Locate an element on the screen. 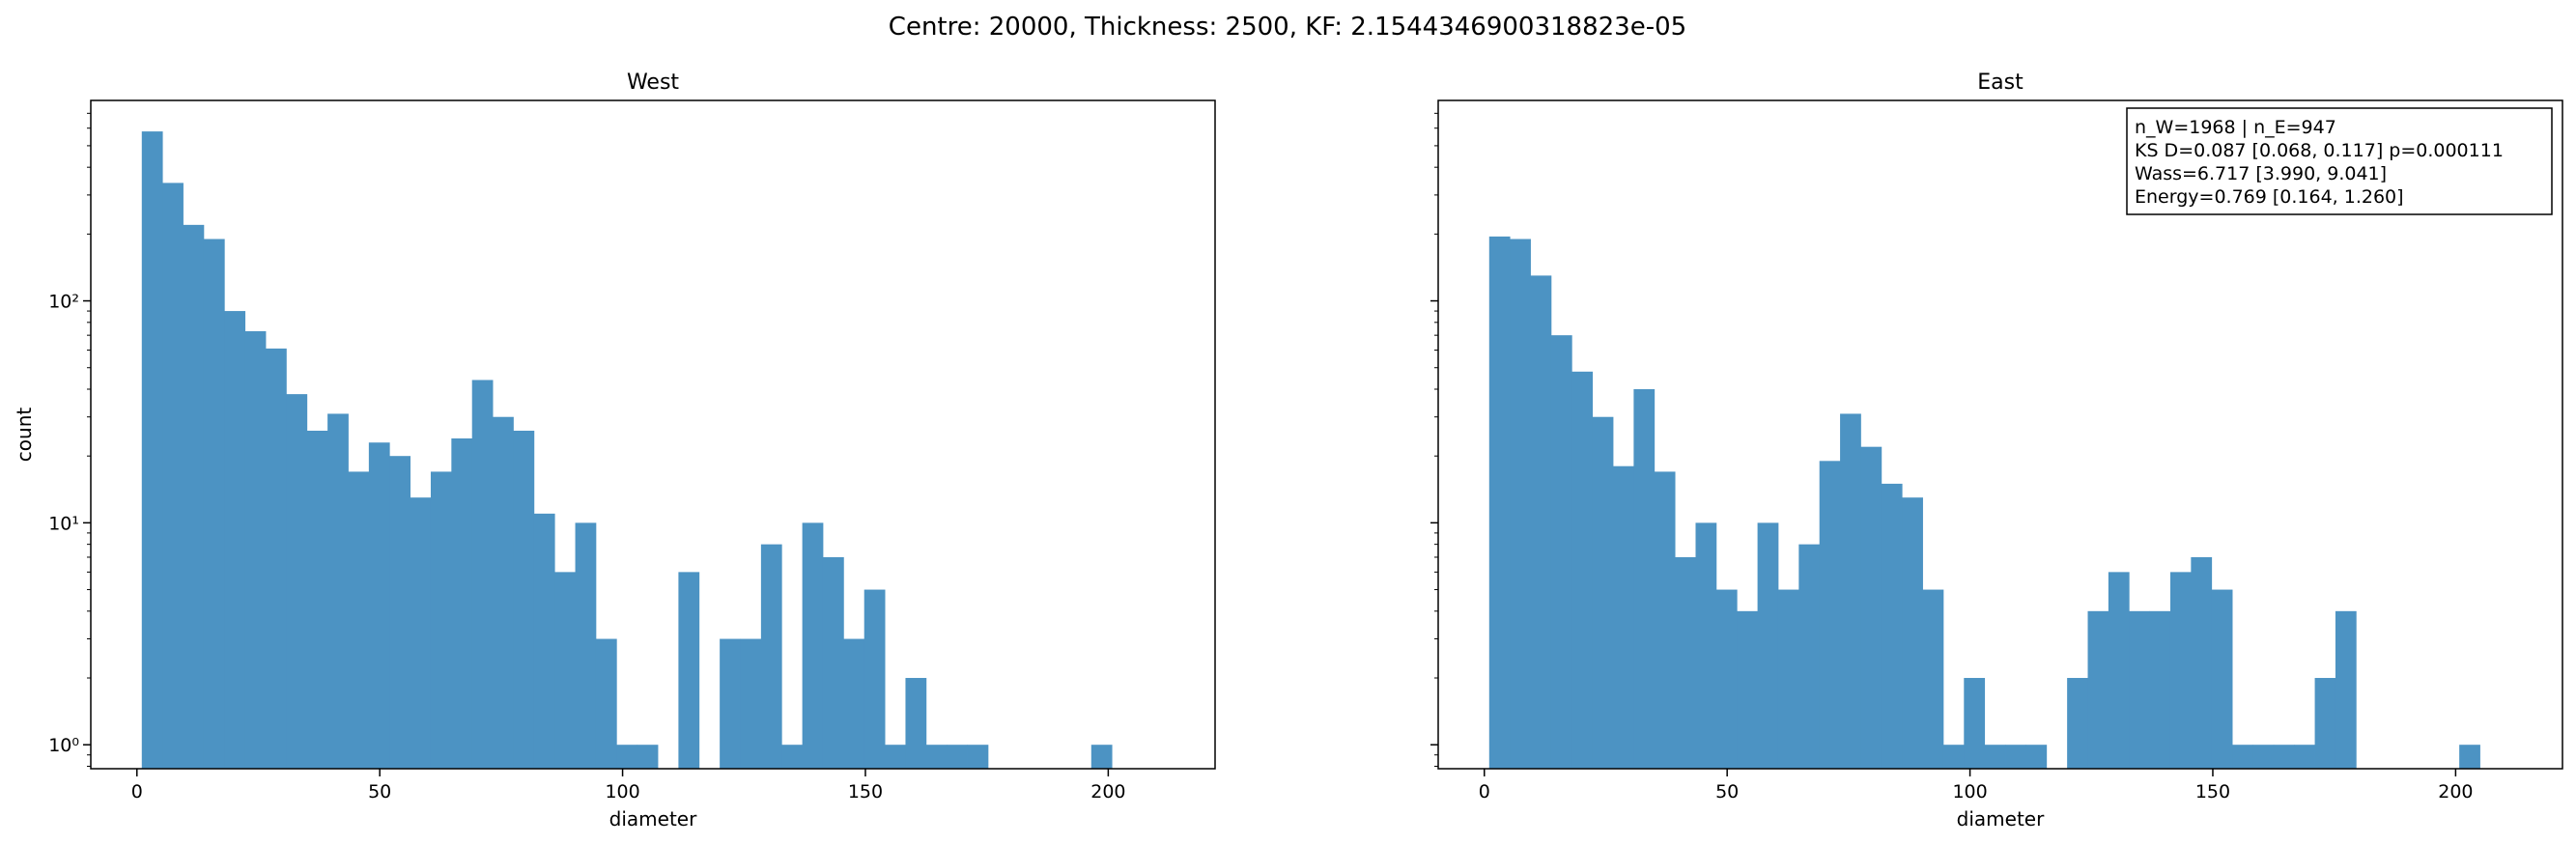 This screenshot has height=845, width=2576. east-x-tick-label: 100 is located at coordinates (1969, 792).